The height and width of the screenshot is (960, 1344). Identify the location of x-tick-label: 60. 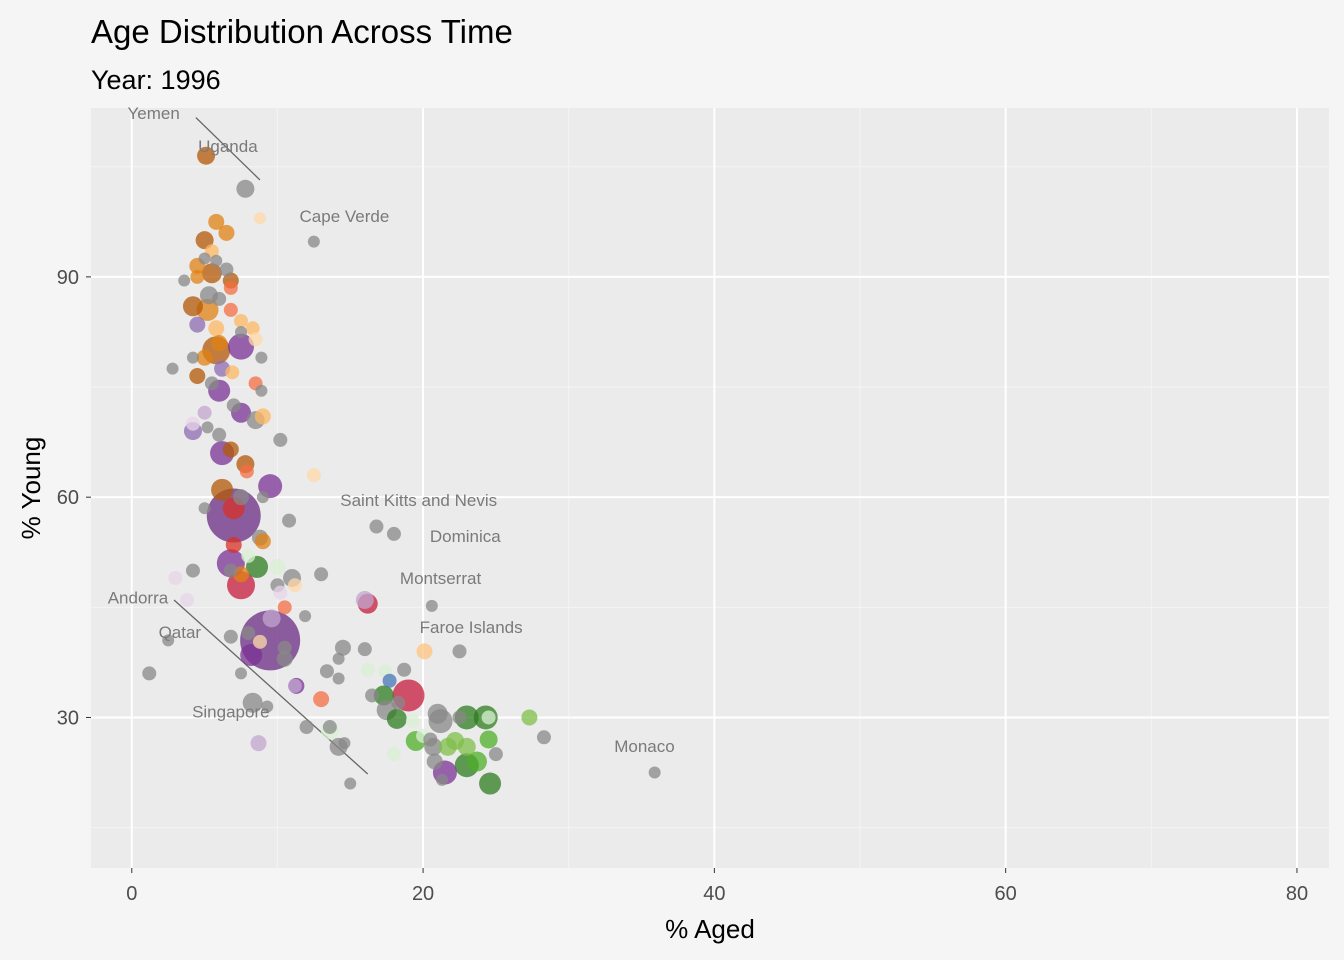
(1006, 894).